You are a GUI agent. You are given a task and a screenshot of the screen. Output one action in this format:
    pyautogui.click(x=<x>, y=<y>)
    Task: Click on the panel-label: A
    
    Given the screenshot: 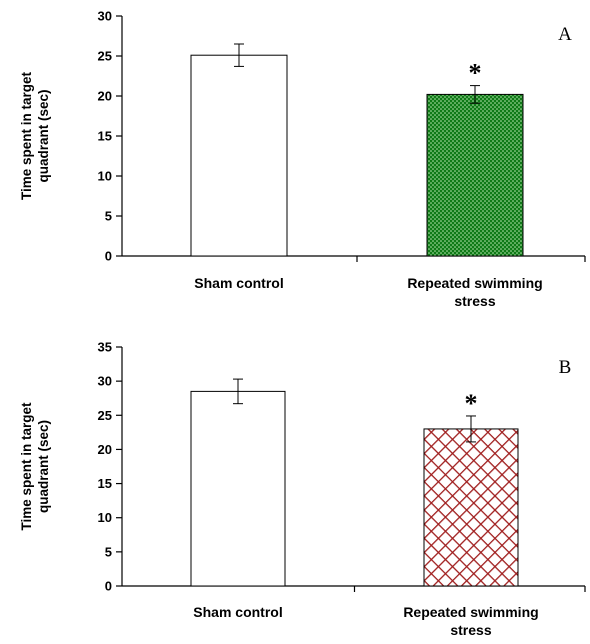 What is the action you would take?
    pyautogui.click(x=565, y=34)
    